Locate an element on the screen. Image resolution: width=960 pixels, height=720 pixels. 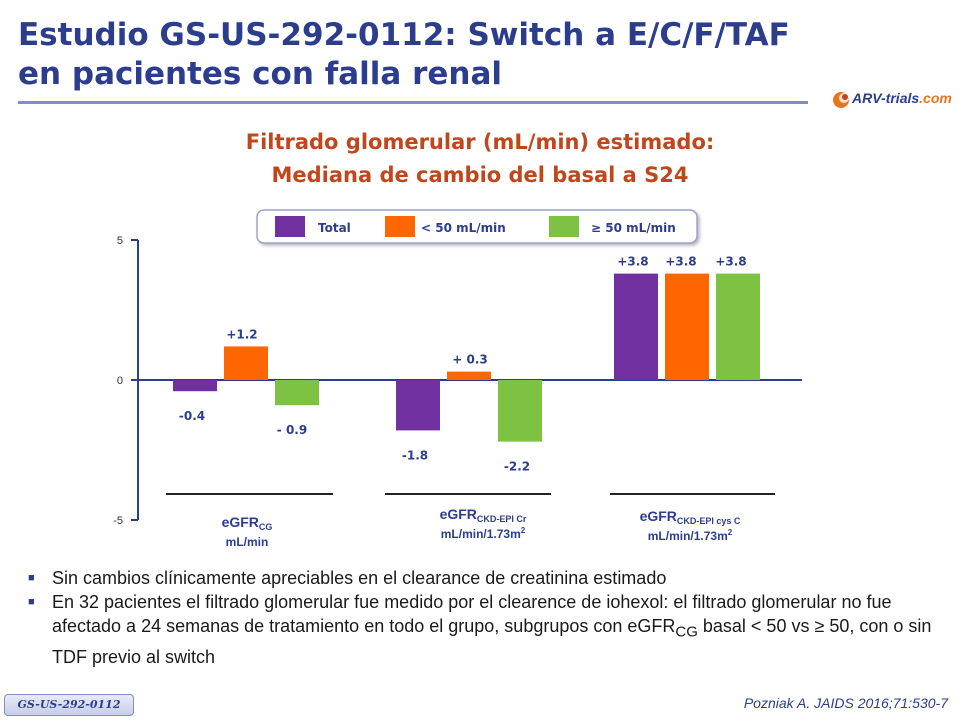
category-label: eGFRCKD-EPI Cr is located at coordinates (483, 515).